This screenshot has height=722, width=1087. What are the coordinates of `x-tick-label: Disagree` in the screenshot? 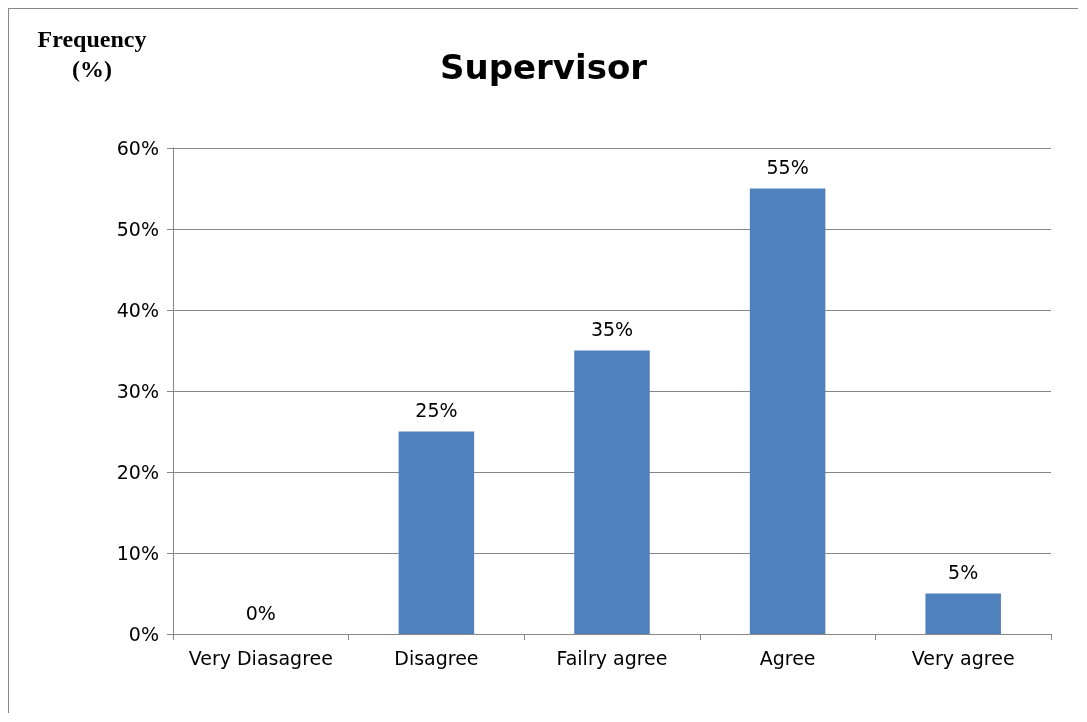 It's located at (436, 657).